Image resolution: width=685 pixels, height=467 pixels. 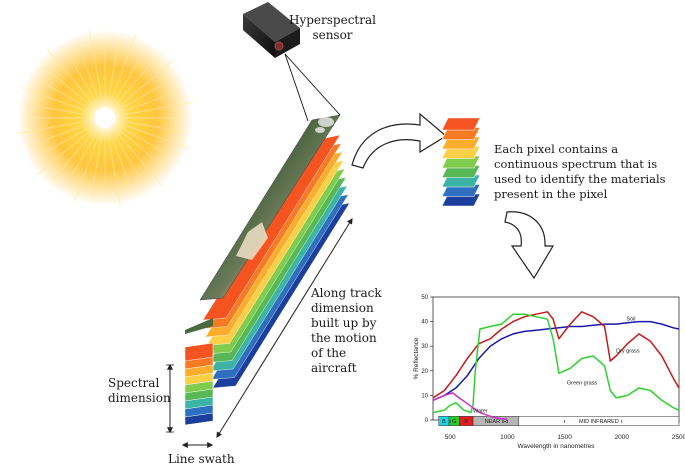 I want to click on spectral-dimension-arrow, so click(x=170, y=398).